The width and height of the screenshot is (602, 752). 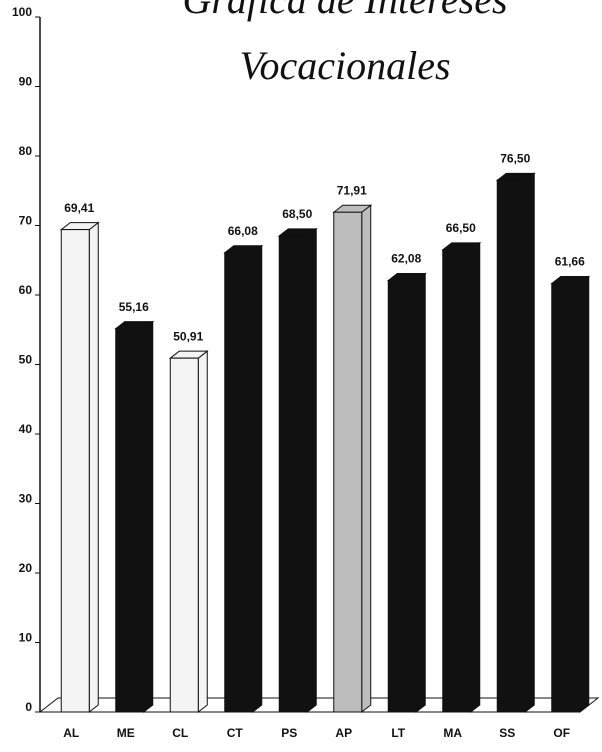 I want to click on value-label: 76,50, so click(x=515, y=158).